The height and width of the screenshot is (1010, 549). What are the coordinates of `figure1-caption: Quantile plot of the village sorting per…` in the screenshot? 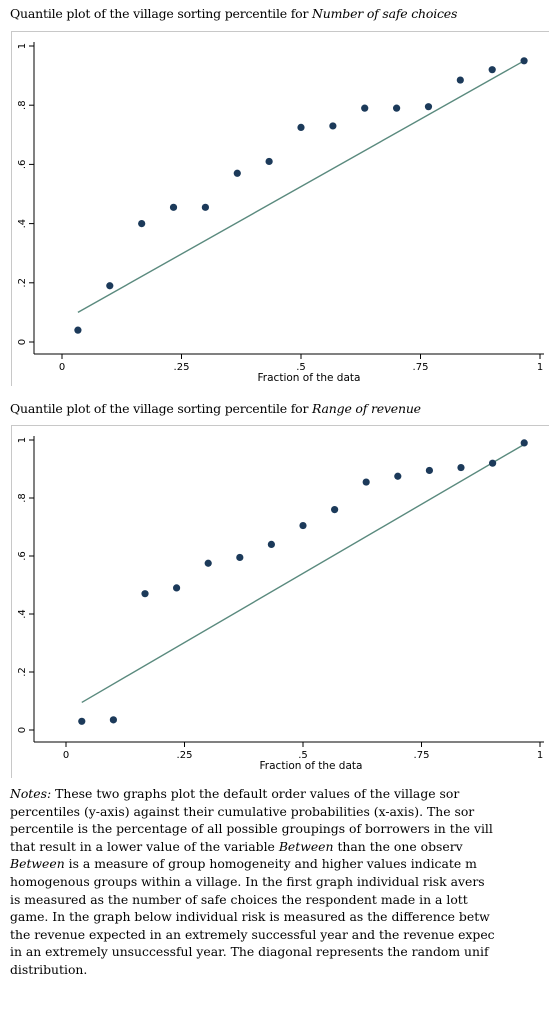 It's located at (233, 13).